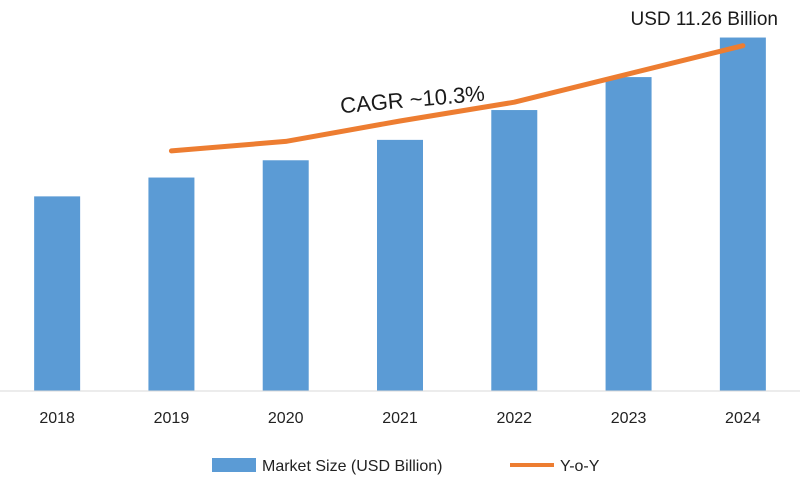 The height and width of the screenshot is (485, 800). What do you see at coordinates (742, 214) in the screenshot?
I see `bar-2024` at bounding box center [742, 214].